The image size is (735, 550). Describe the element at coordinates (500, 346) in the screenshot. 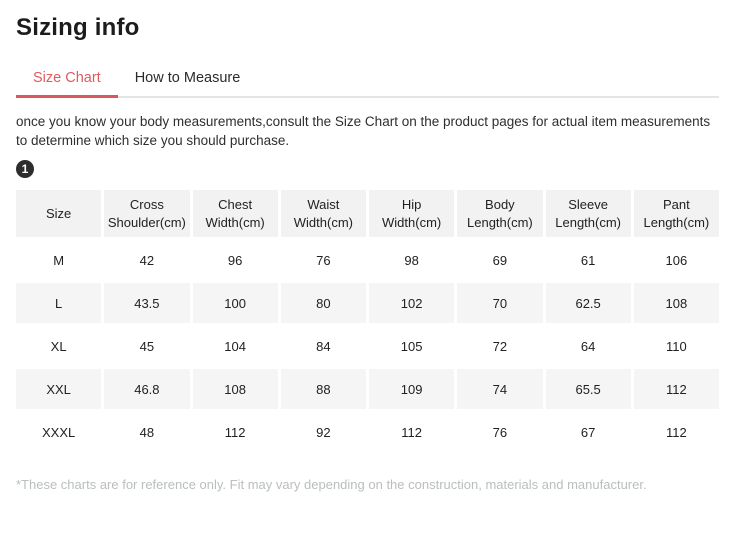

I see `measurement-cell: 72` at that location.